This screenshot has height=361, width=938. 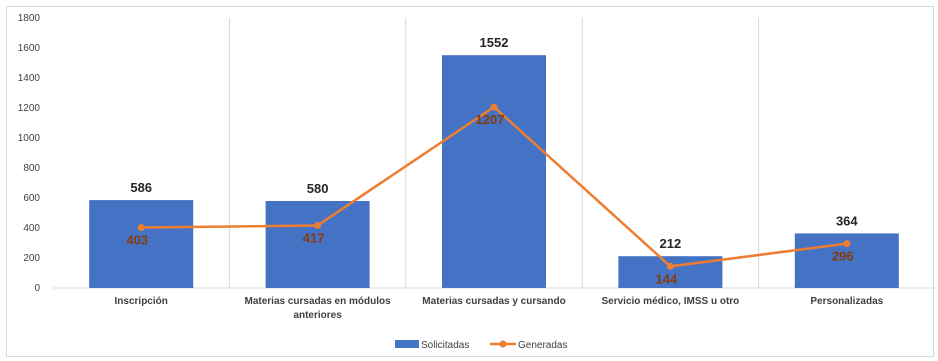 I want to click on y-tick-label: 1400, so click(x=29, y=78).